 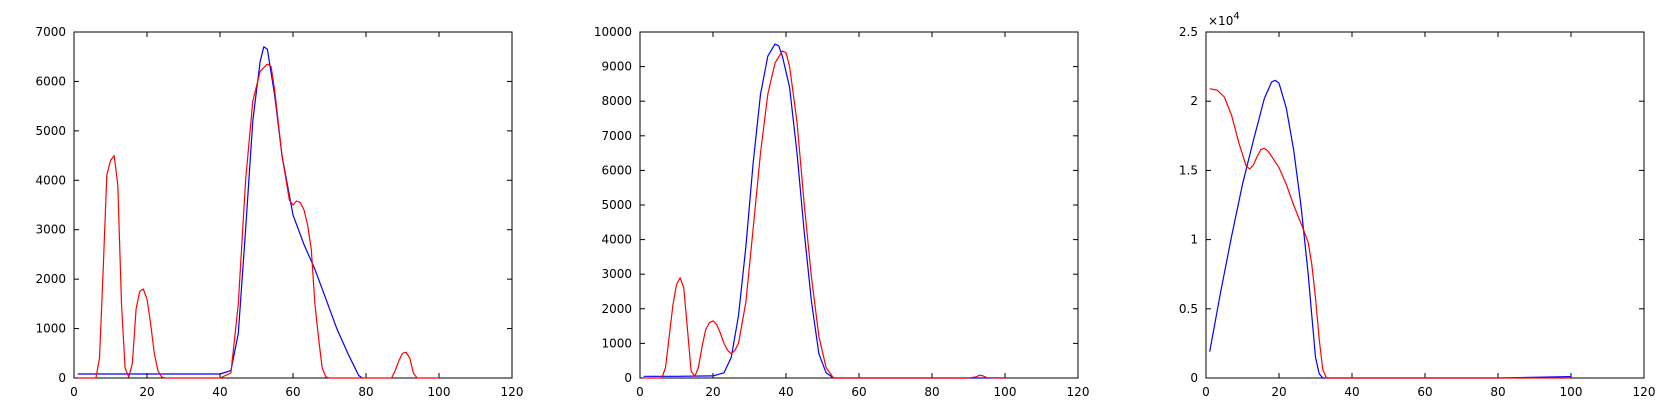 I want to click on y-tick-label: 2.5, so click(x=1188, y=32).